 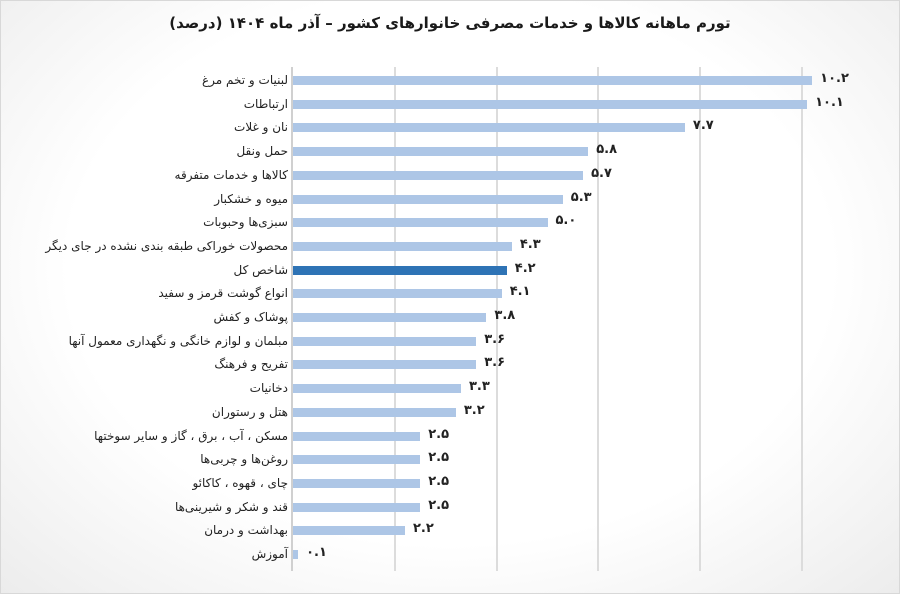 What do you see at coordinates (601, 173) in the screenshot?
I see `value-label: ۵.۷` at bounding box center [601, 173].